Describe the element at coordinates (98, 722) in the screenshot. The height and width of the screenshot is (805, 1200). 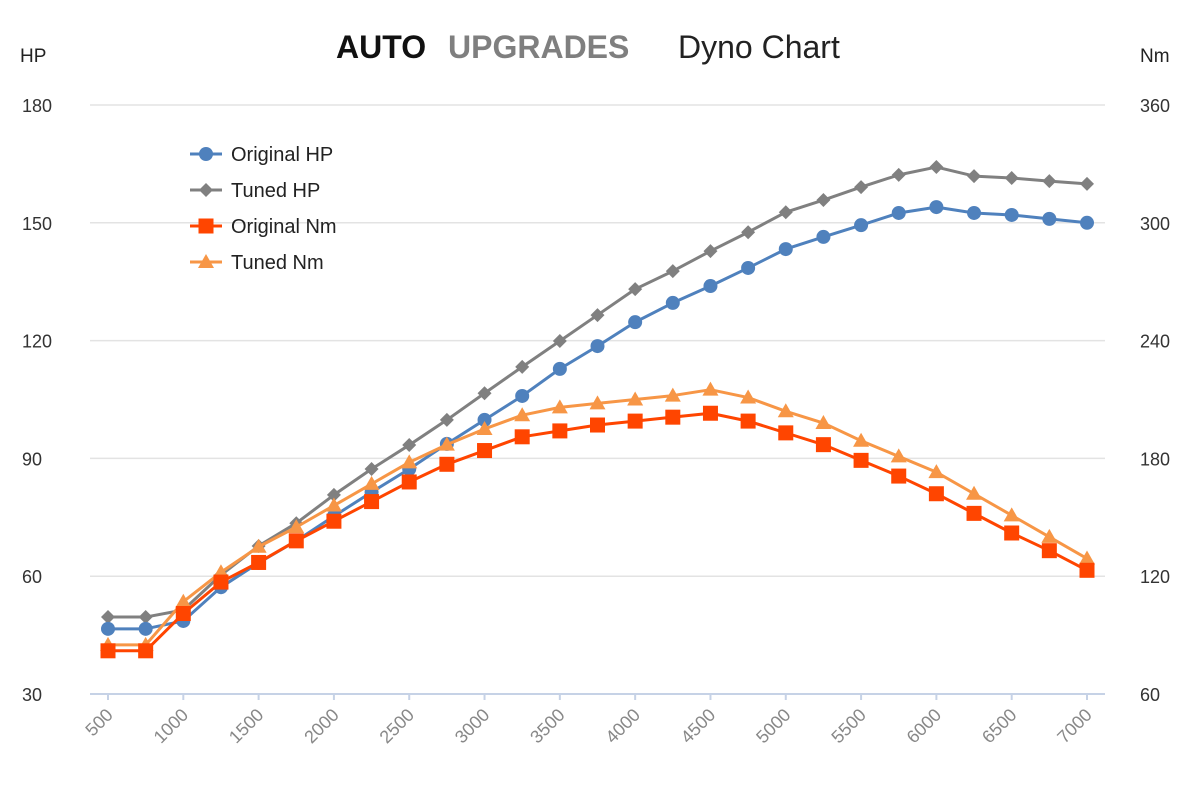
I see `x-tick-label: 500` at that location.